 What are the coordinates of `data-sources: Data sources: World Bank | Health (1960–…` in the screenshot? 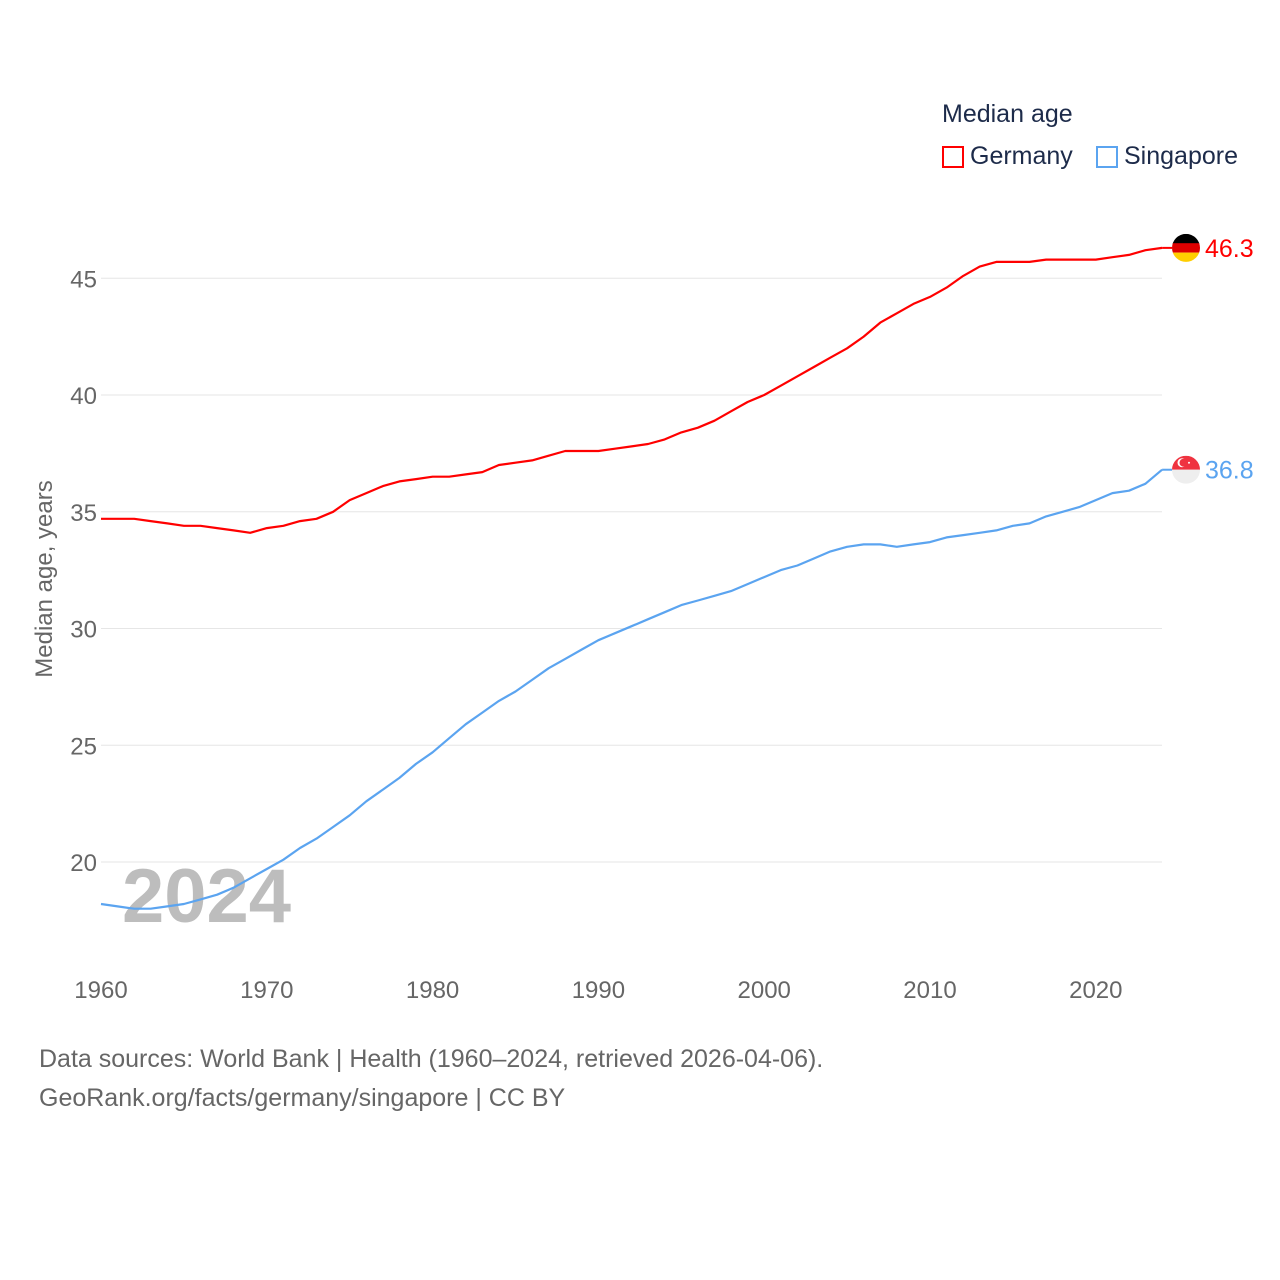 It's located at (431, 1059).